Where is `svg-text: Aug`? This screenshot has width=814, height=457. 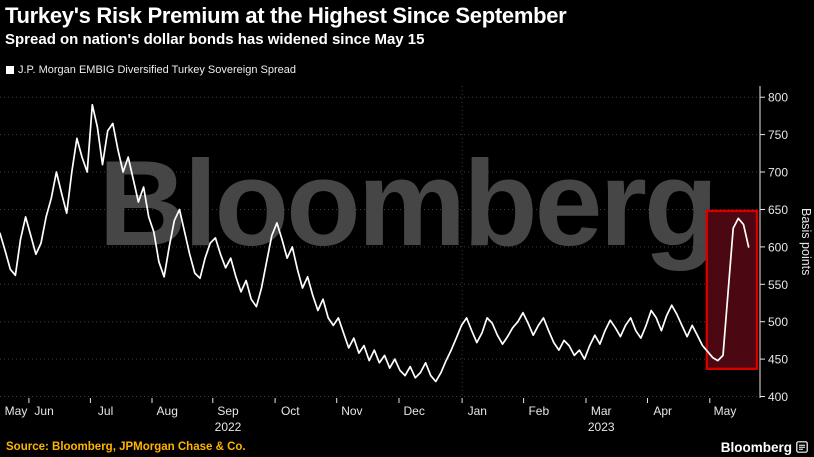 svg-text: Aug is located at coordinates (167, 411).